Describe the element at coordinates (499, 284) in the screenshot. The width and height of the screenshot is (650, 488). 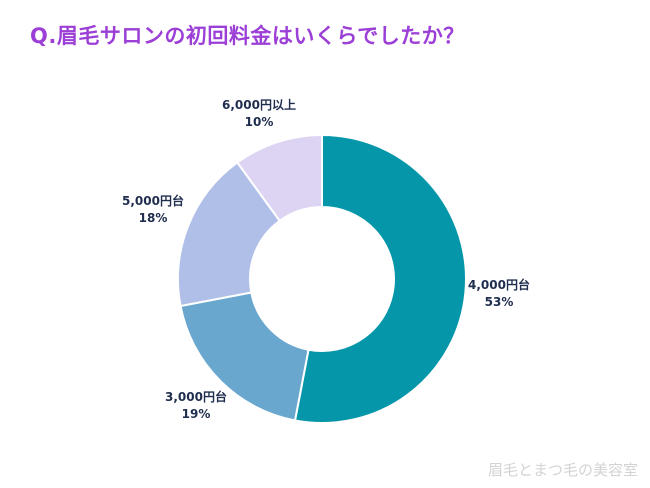
I see `slice-label-0: 4,000円台` at that location.